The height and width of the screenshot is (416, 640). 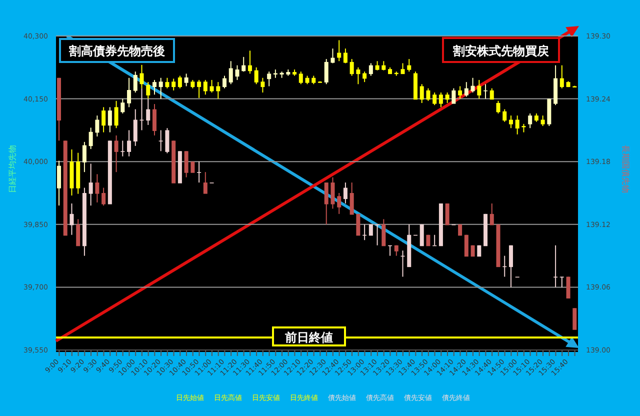 What do you see at coordinates (625, 169) in the screenshot?
I see `y2-axis-title: 長期国債先物` at bounding box center [625, 169].